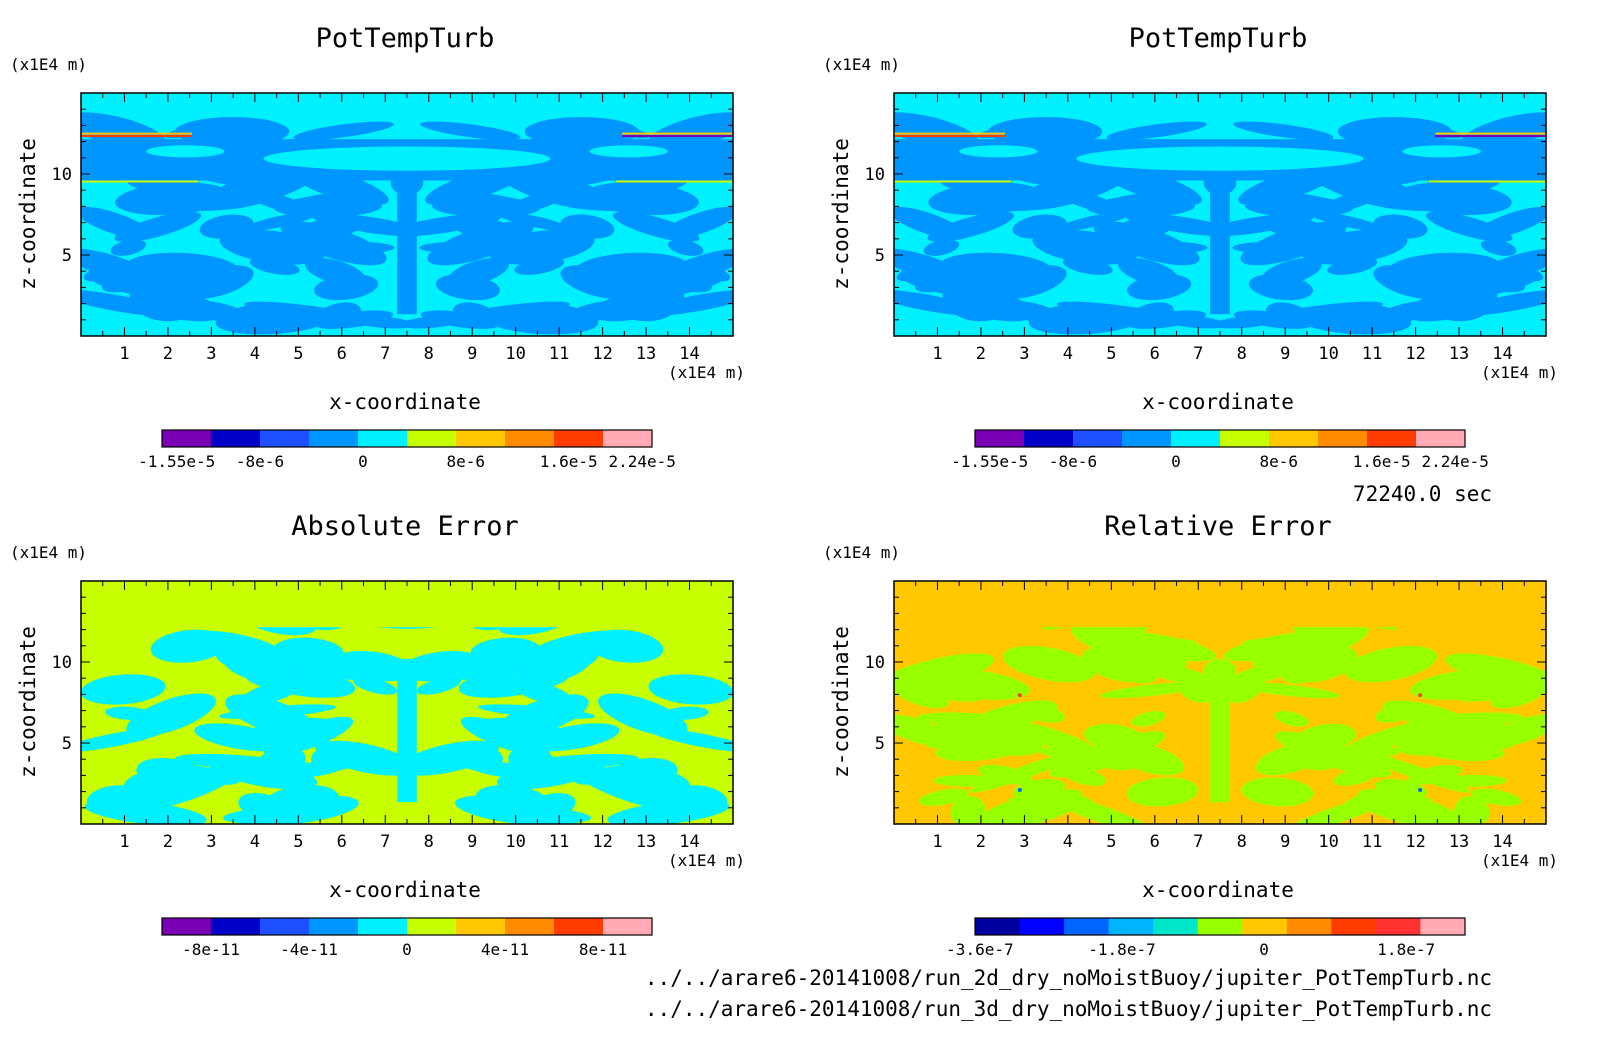 This screenshot has width=1604, height=1054. I want to click on x-tick-label: 13, so click(1459, 354).